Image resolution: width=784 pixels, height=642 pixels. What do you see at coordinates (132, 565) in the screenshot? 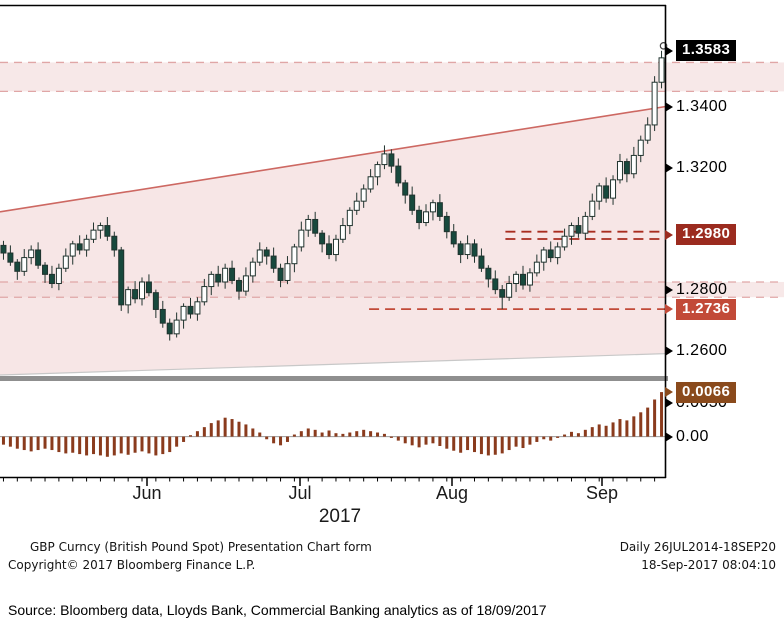
I see `copyright-text: Copyright© 2017 Bloomberg Finance L.P.` at bounding box center [132, 565].